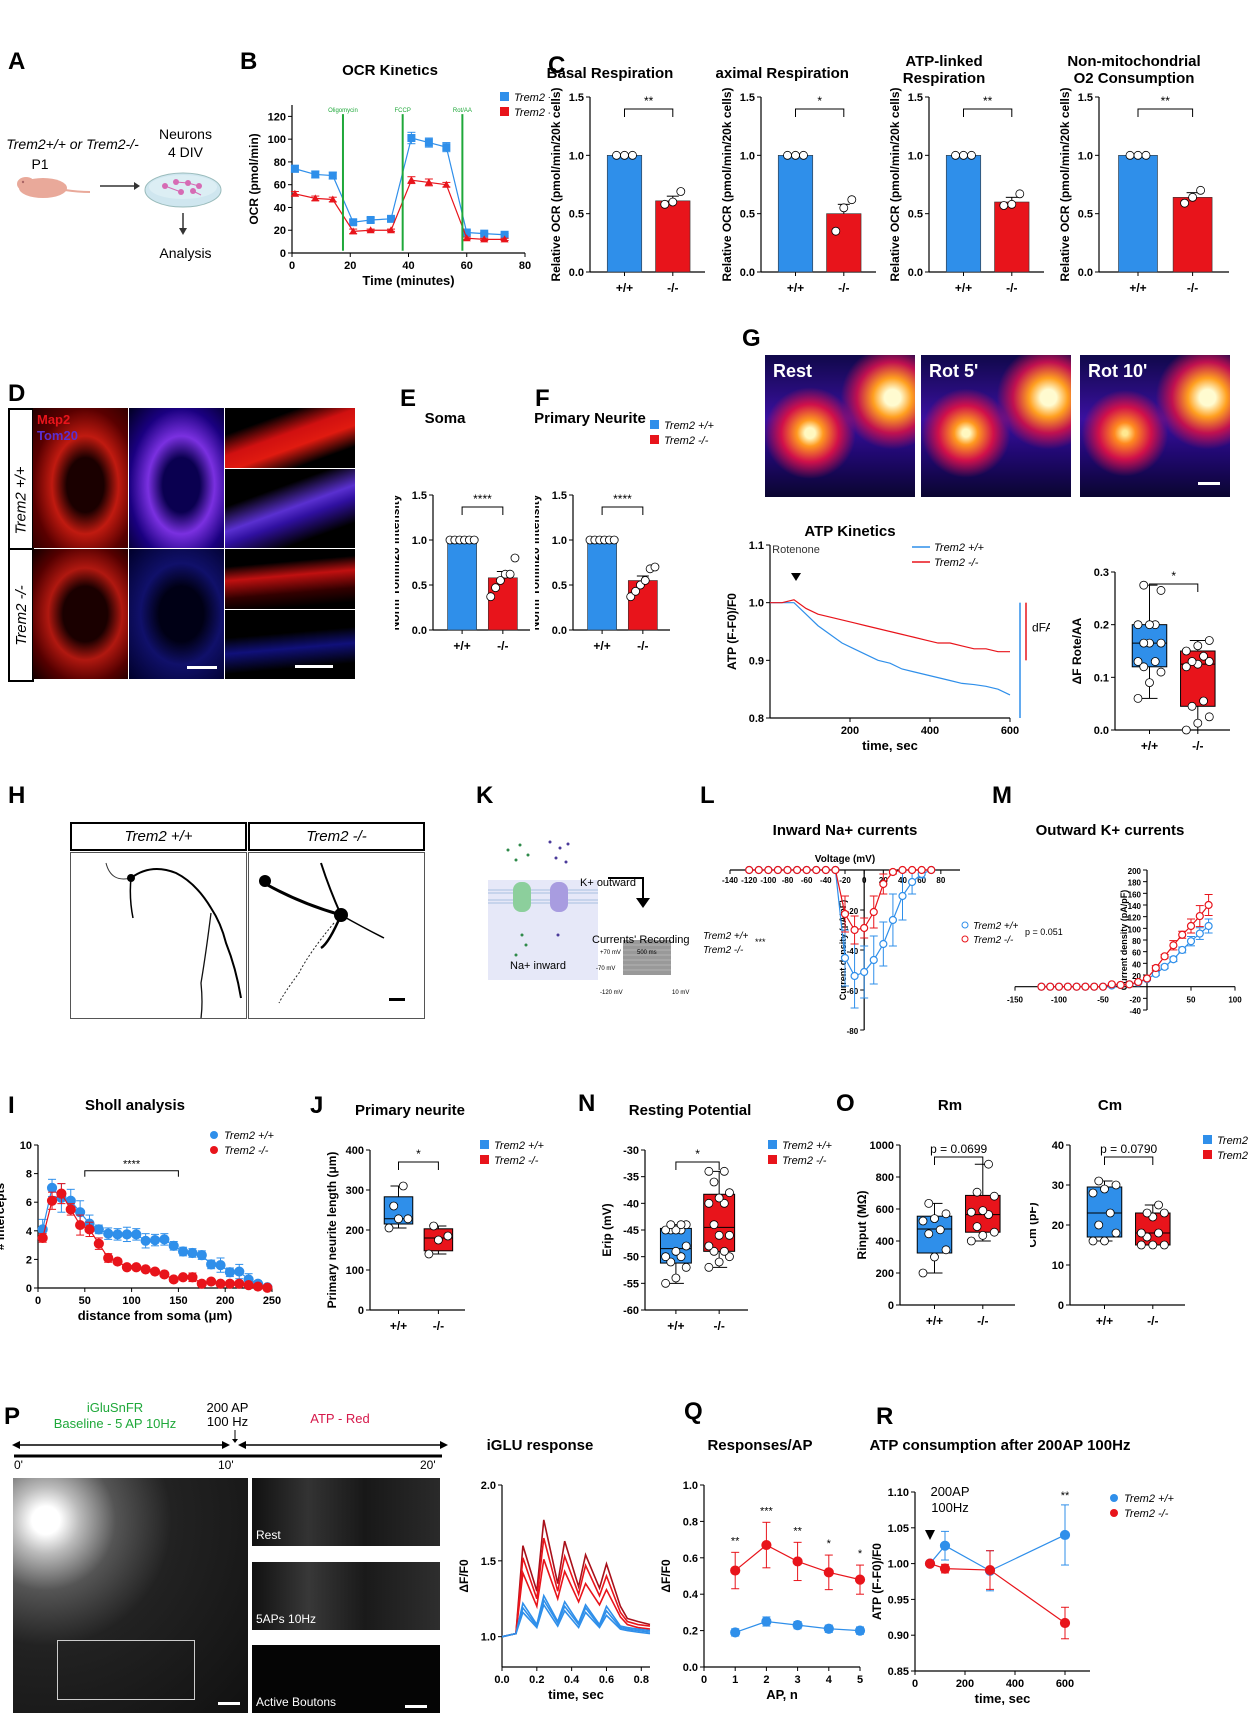  What do you see at coordinates (860, 1554) in the screenshot?
I see `significance-label: *` at bounding box center [860, 1554].